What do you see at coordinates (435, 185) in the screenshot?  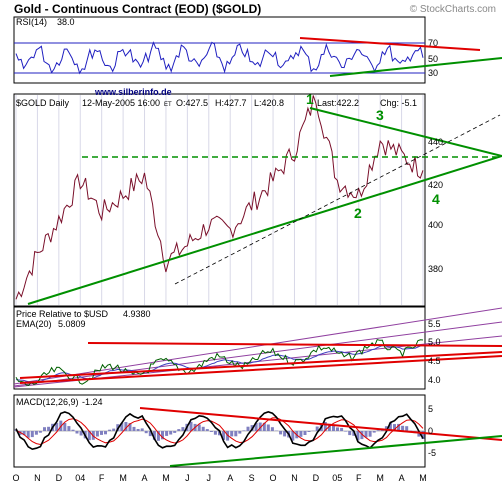 I see `price-tick-420: 420` at bounding box center [435, 185].